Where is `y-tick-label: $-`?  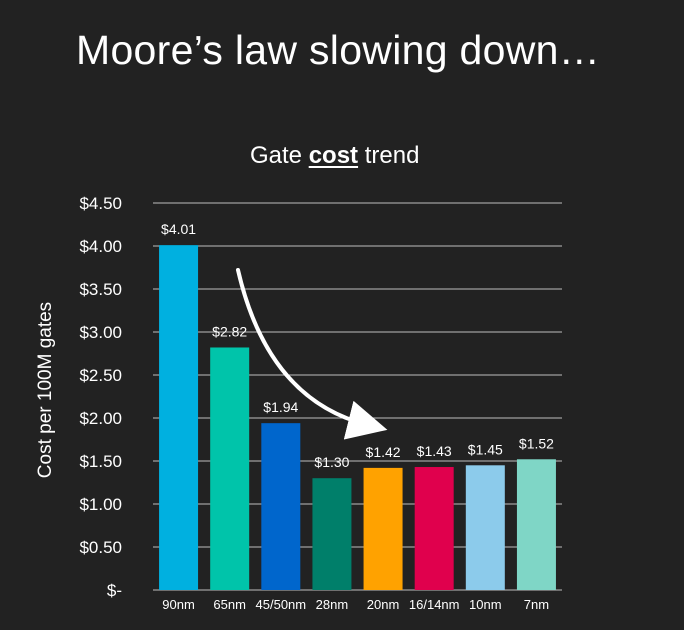
y-tick-label: $- is located at coordinates (114, 590).